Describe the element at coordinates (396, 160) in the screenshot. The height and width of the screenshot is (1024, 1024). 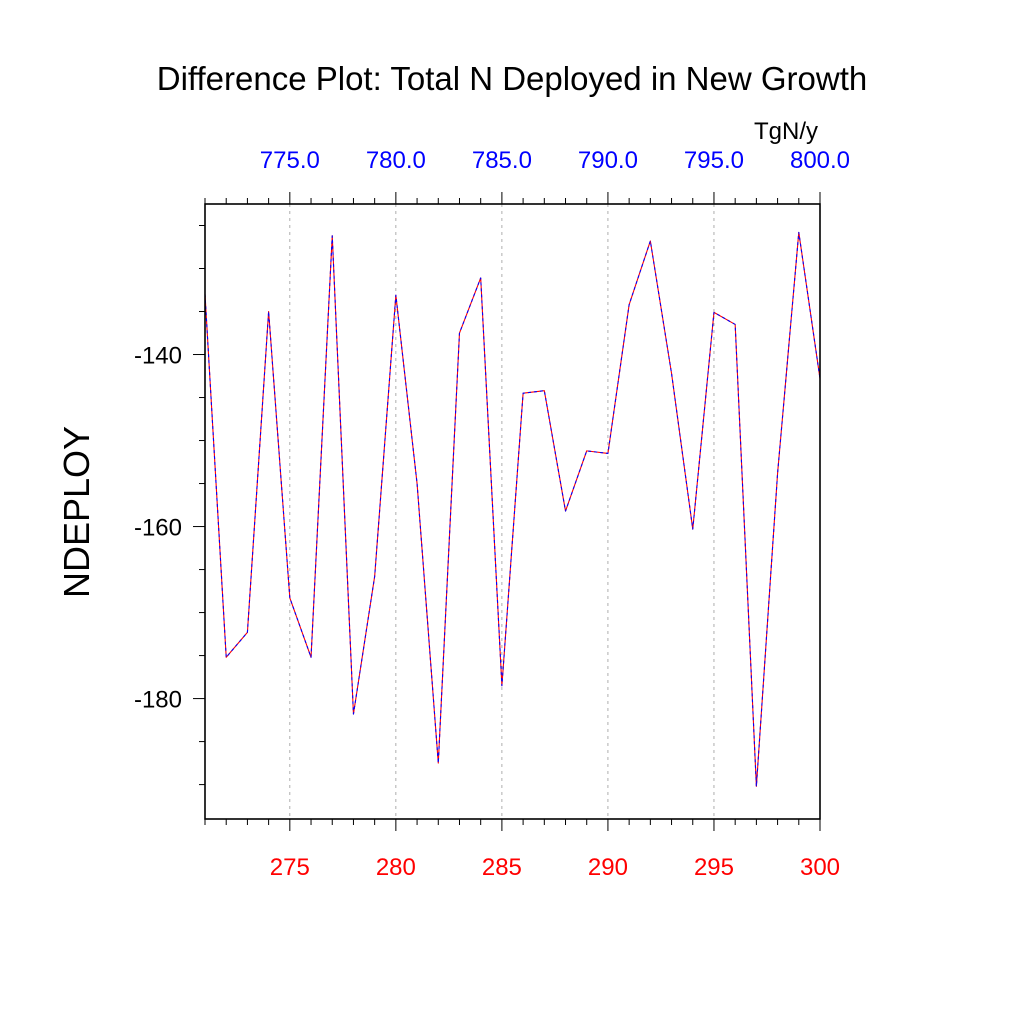
I see `x-tick-label-top: 780.0` at that location.